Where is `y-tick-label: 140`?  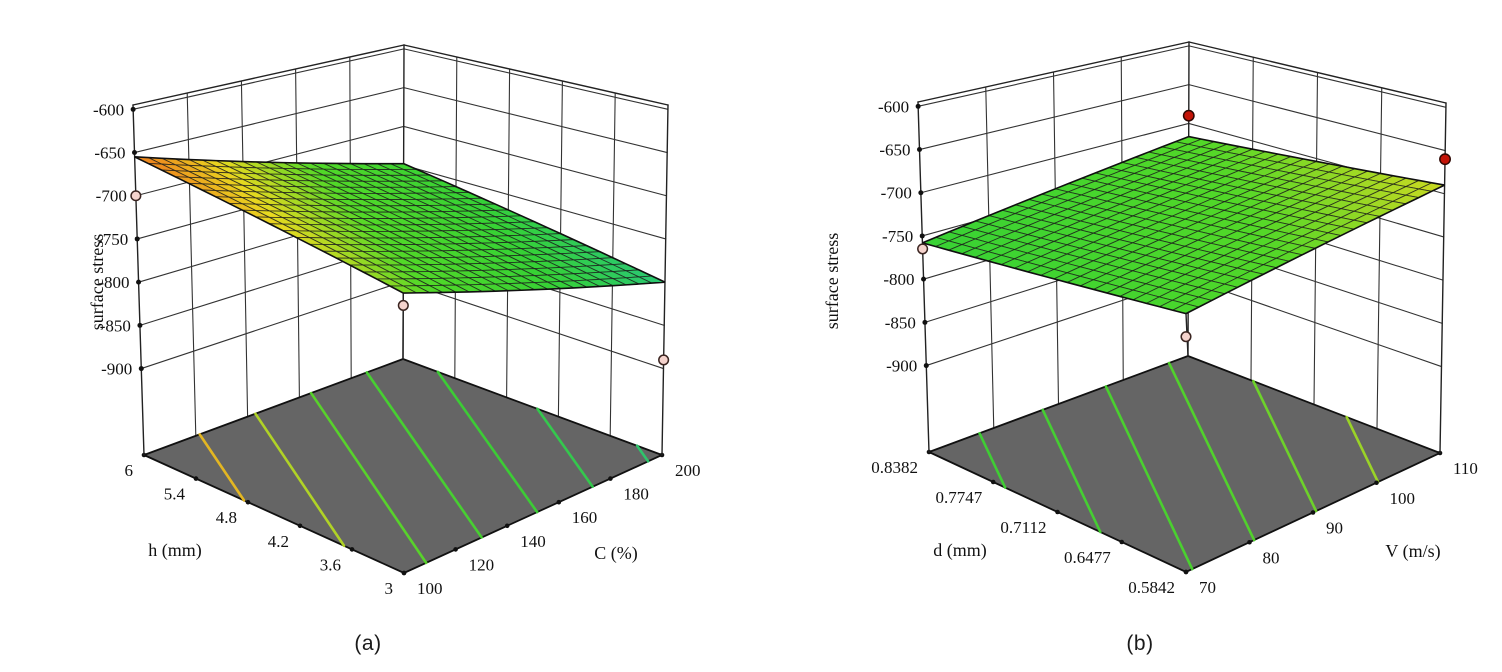 y-tick-label: 140 is located at coordinates (533, 541).